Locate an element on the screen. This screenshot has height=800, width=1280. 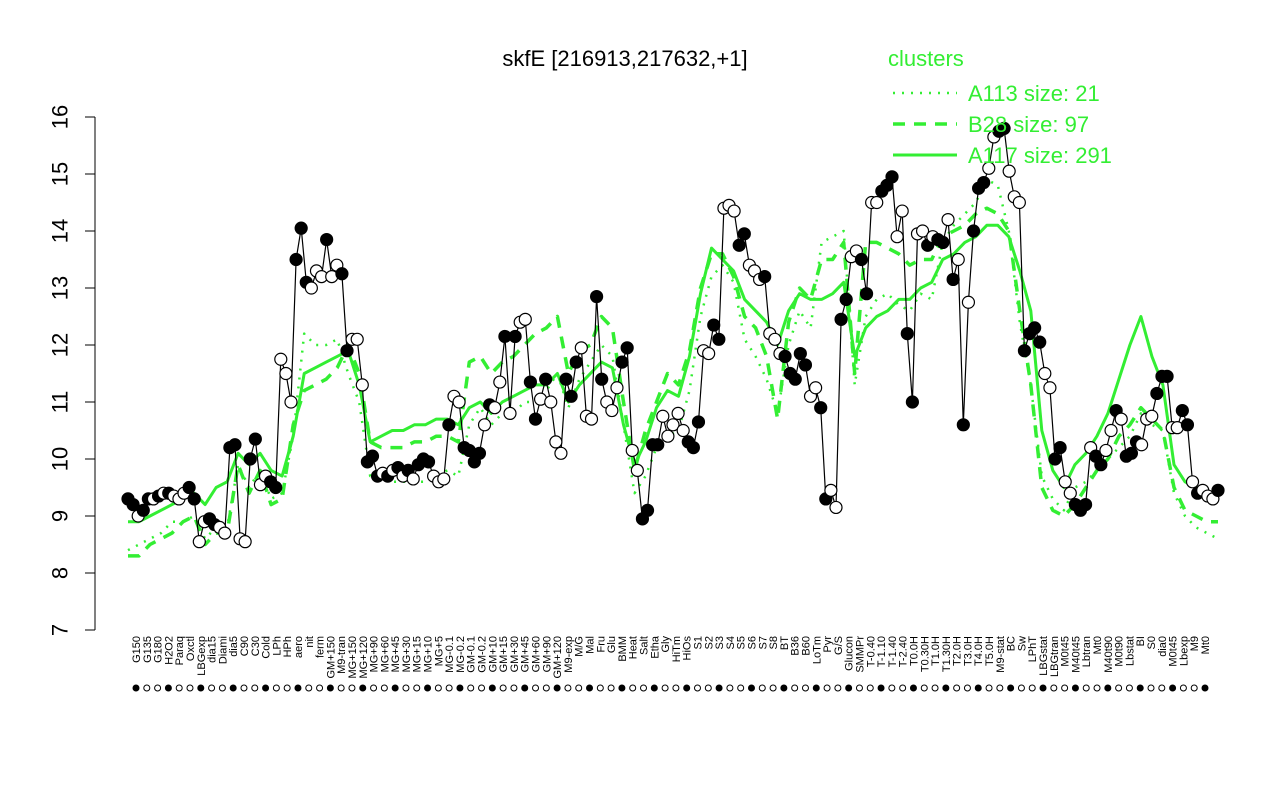
x-tick-label: T1.30H is located at coordinates (947, 654).